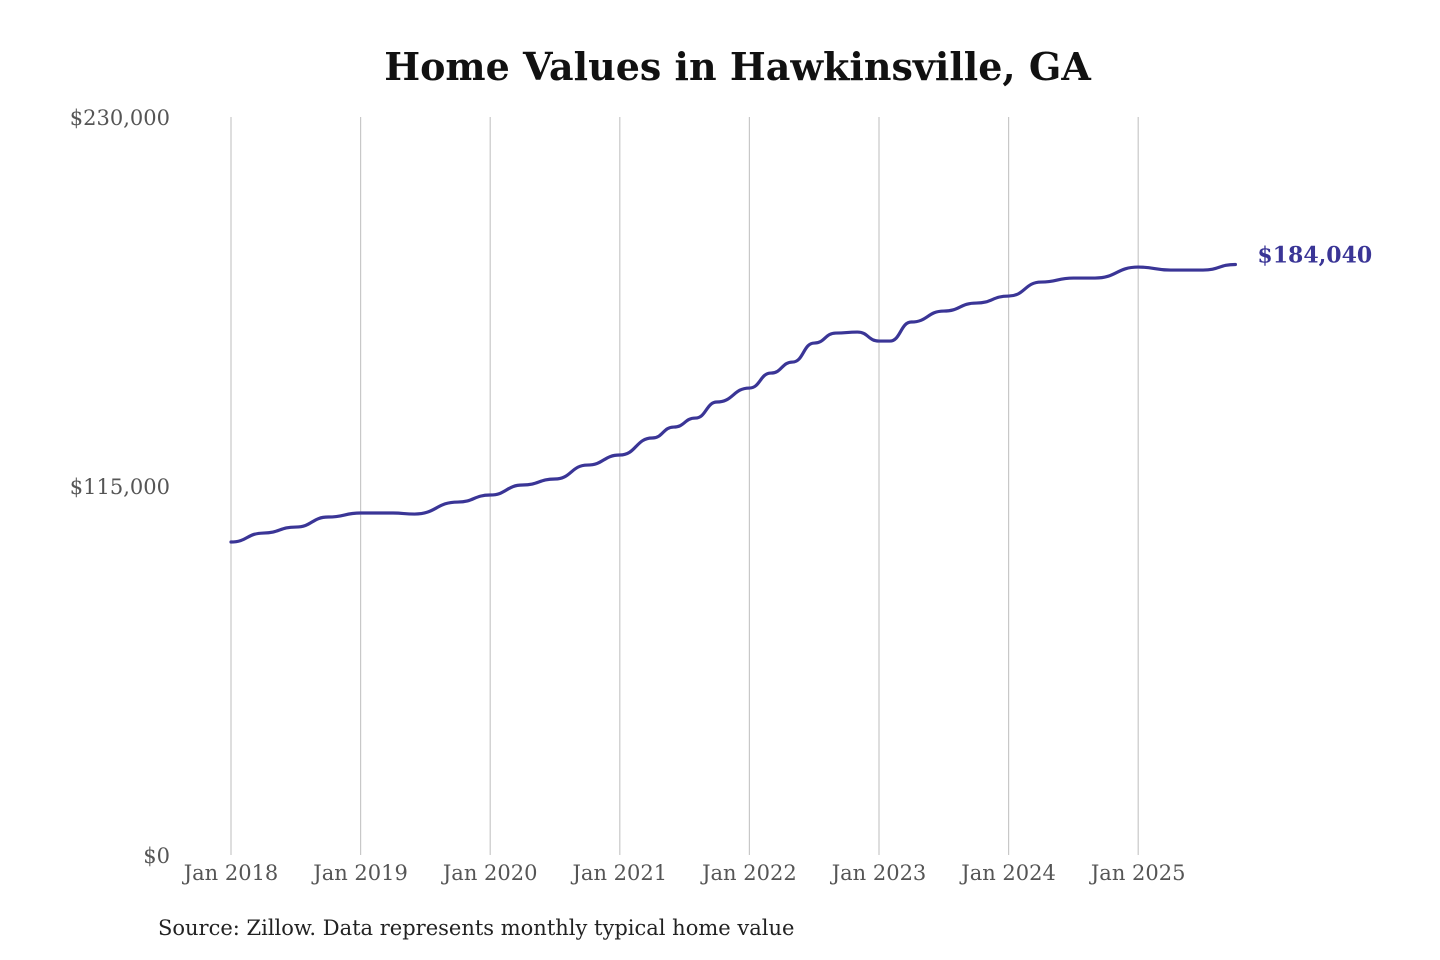 Image resolution: width=1440 pixels, height=960 pixels. I want to click on x-tick-label: Jan 2020, so click(489, 873).